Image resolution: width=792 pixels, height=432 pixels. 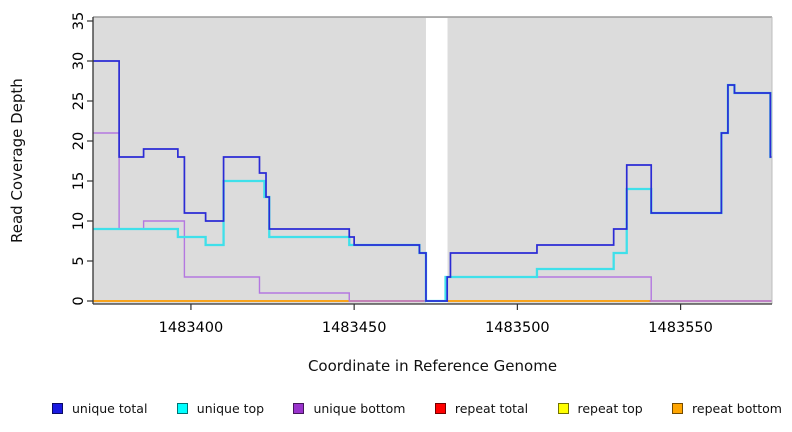 I want to click on legend-item-repeat-total: repeat total, so click(x=481, y=408).